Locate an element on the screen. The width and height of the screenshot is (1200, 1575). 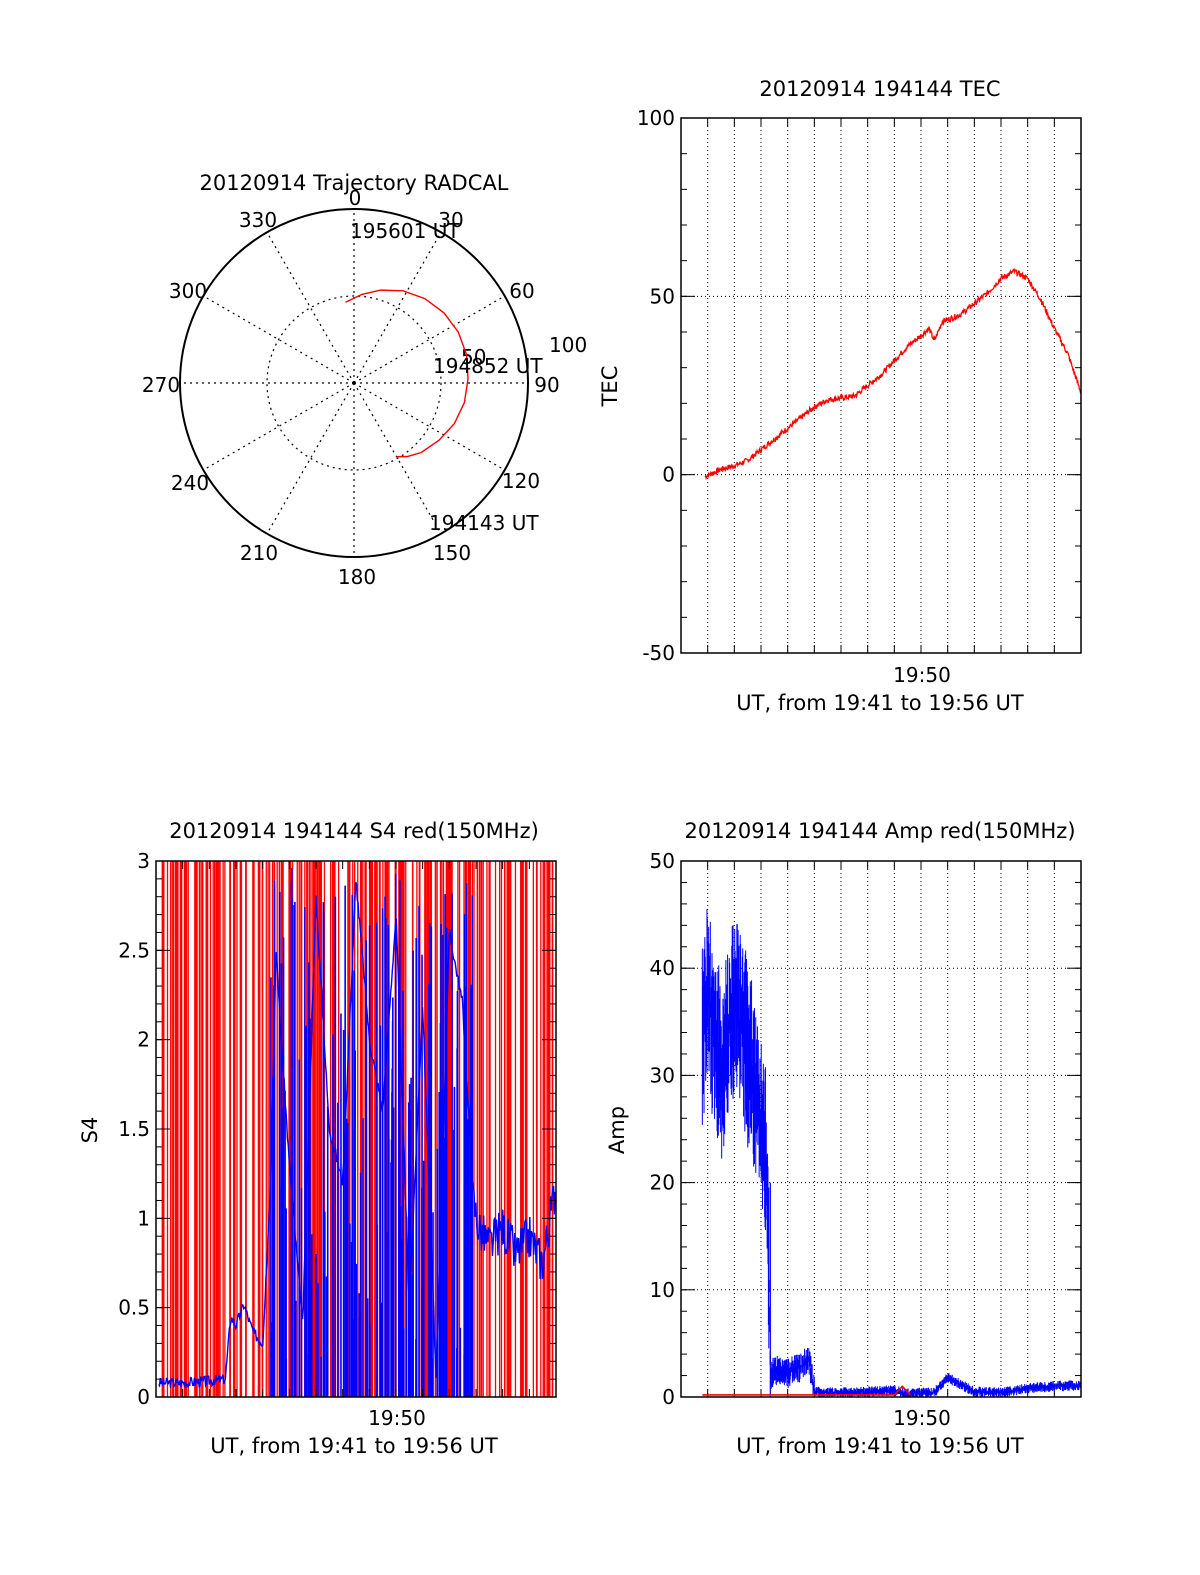
amp-title: 20120914 194144 Amp red(150MHz) is located at coordinates (879, 831).